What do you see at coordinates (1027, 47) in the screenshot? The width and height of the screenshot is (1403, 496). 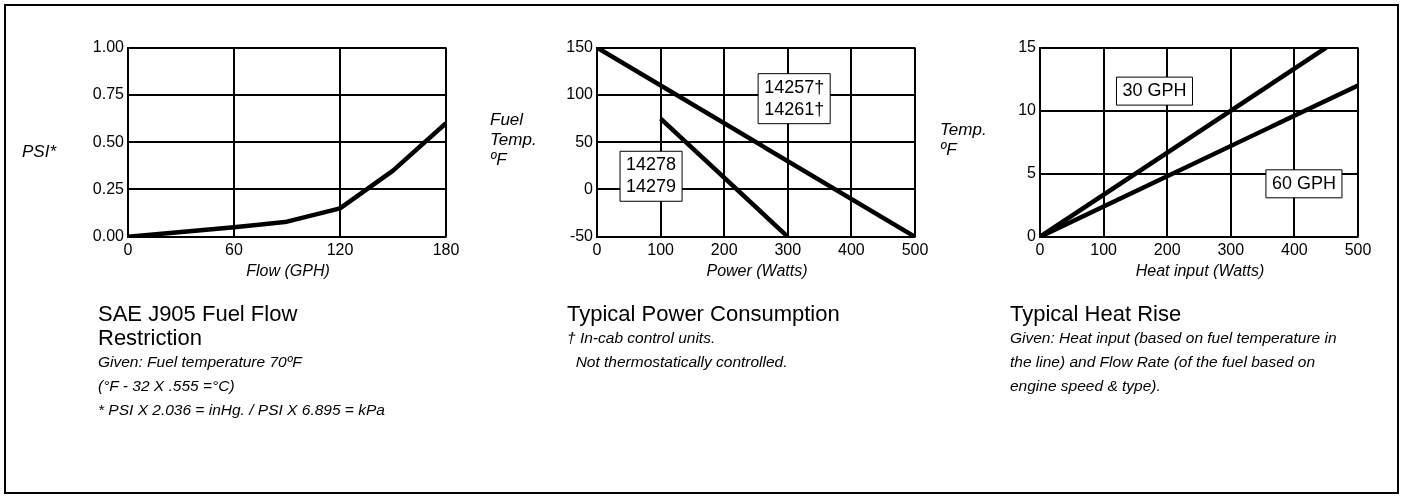 I see `y-tick-label: 15` at bounding box center [1027, 47].